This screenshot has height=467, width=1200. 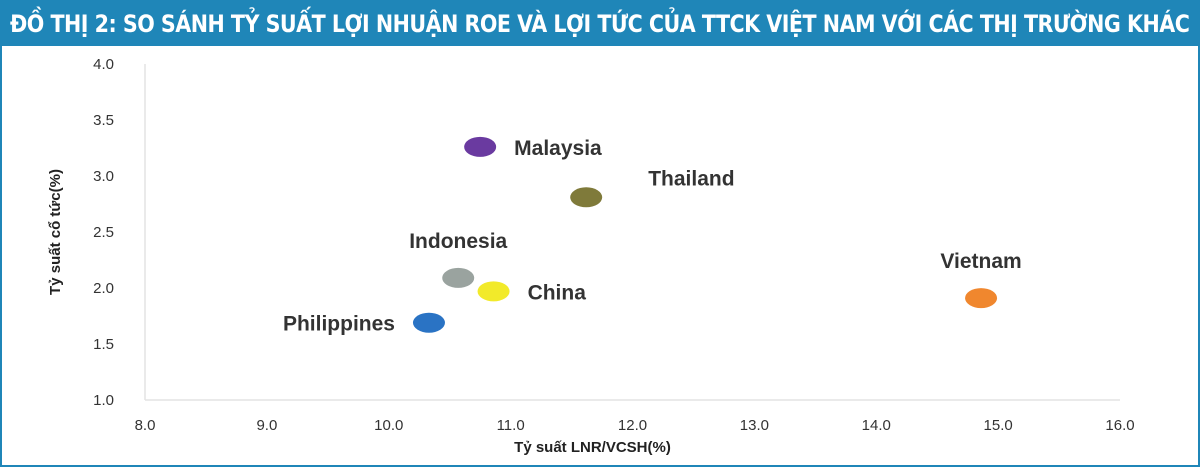 I want to click on point-vietnam, so click(x=981, y=298).